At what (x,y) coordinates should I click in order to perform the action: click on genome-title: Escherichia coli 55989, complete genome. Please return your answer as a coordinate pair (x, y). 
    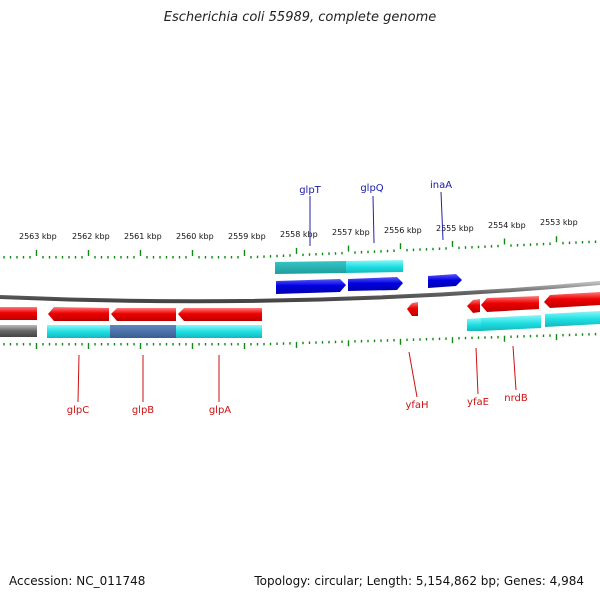
    Looking at the image, I should click on (300, 17).